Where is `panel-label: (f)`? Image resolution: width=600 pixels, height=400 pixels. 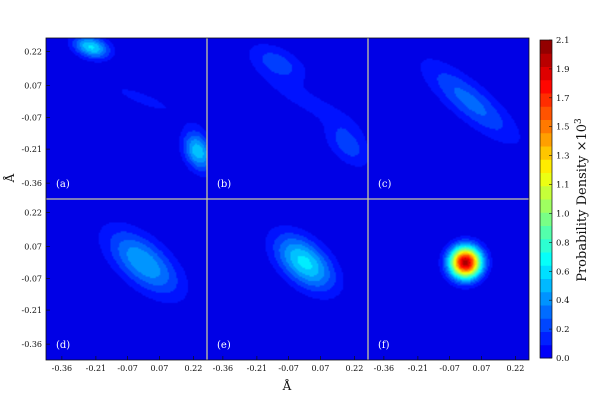
panel-label: (f) is located at coordinates (384, 345).